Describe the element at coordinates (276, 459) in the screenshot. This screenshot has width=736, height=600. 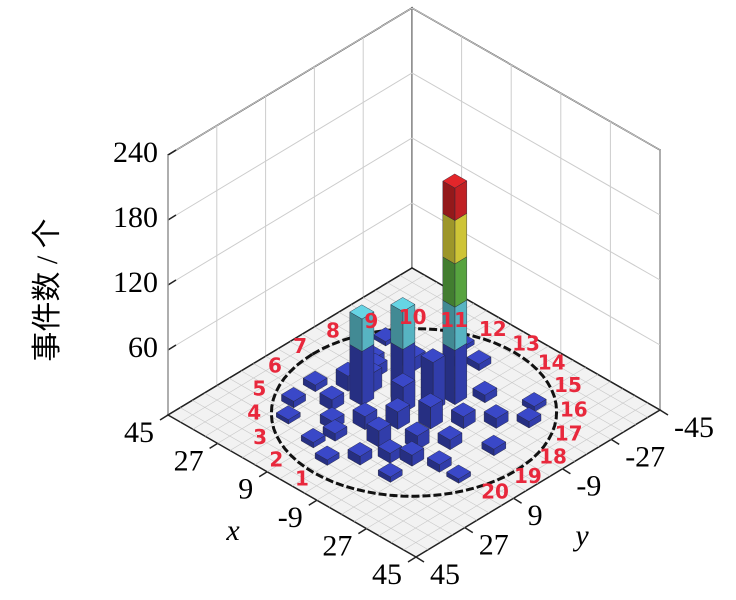
I see `ring-label: 2` at that location.